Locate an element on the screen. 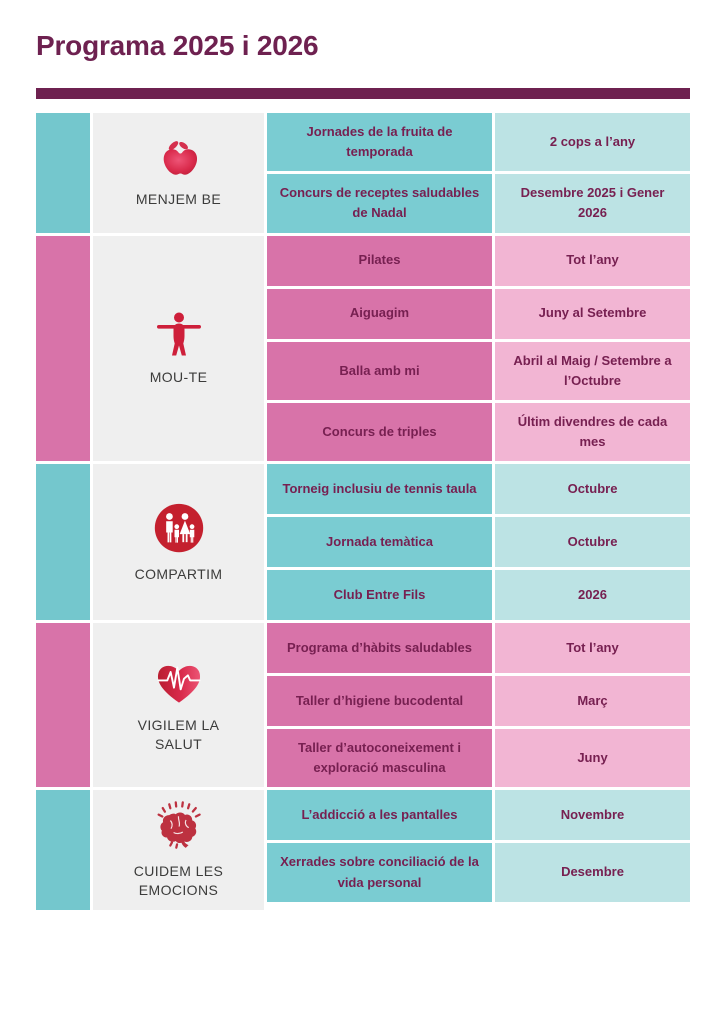 This screenshot has width=724, height=1024. section-label: MOU-TE is located at coordinates (178, 376).